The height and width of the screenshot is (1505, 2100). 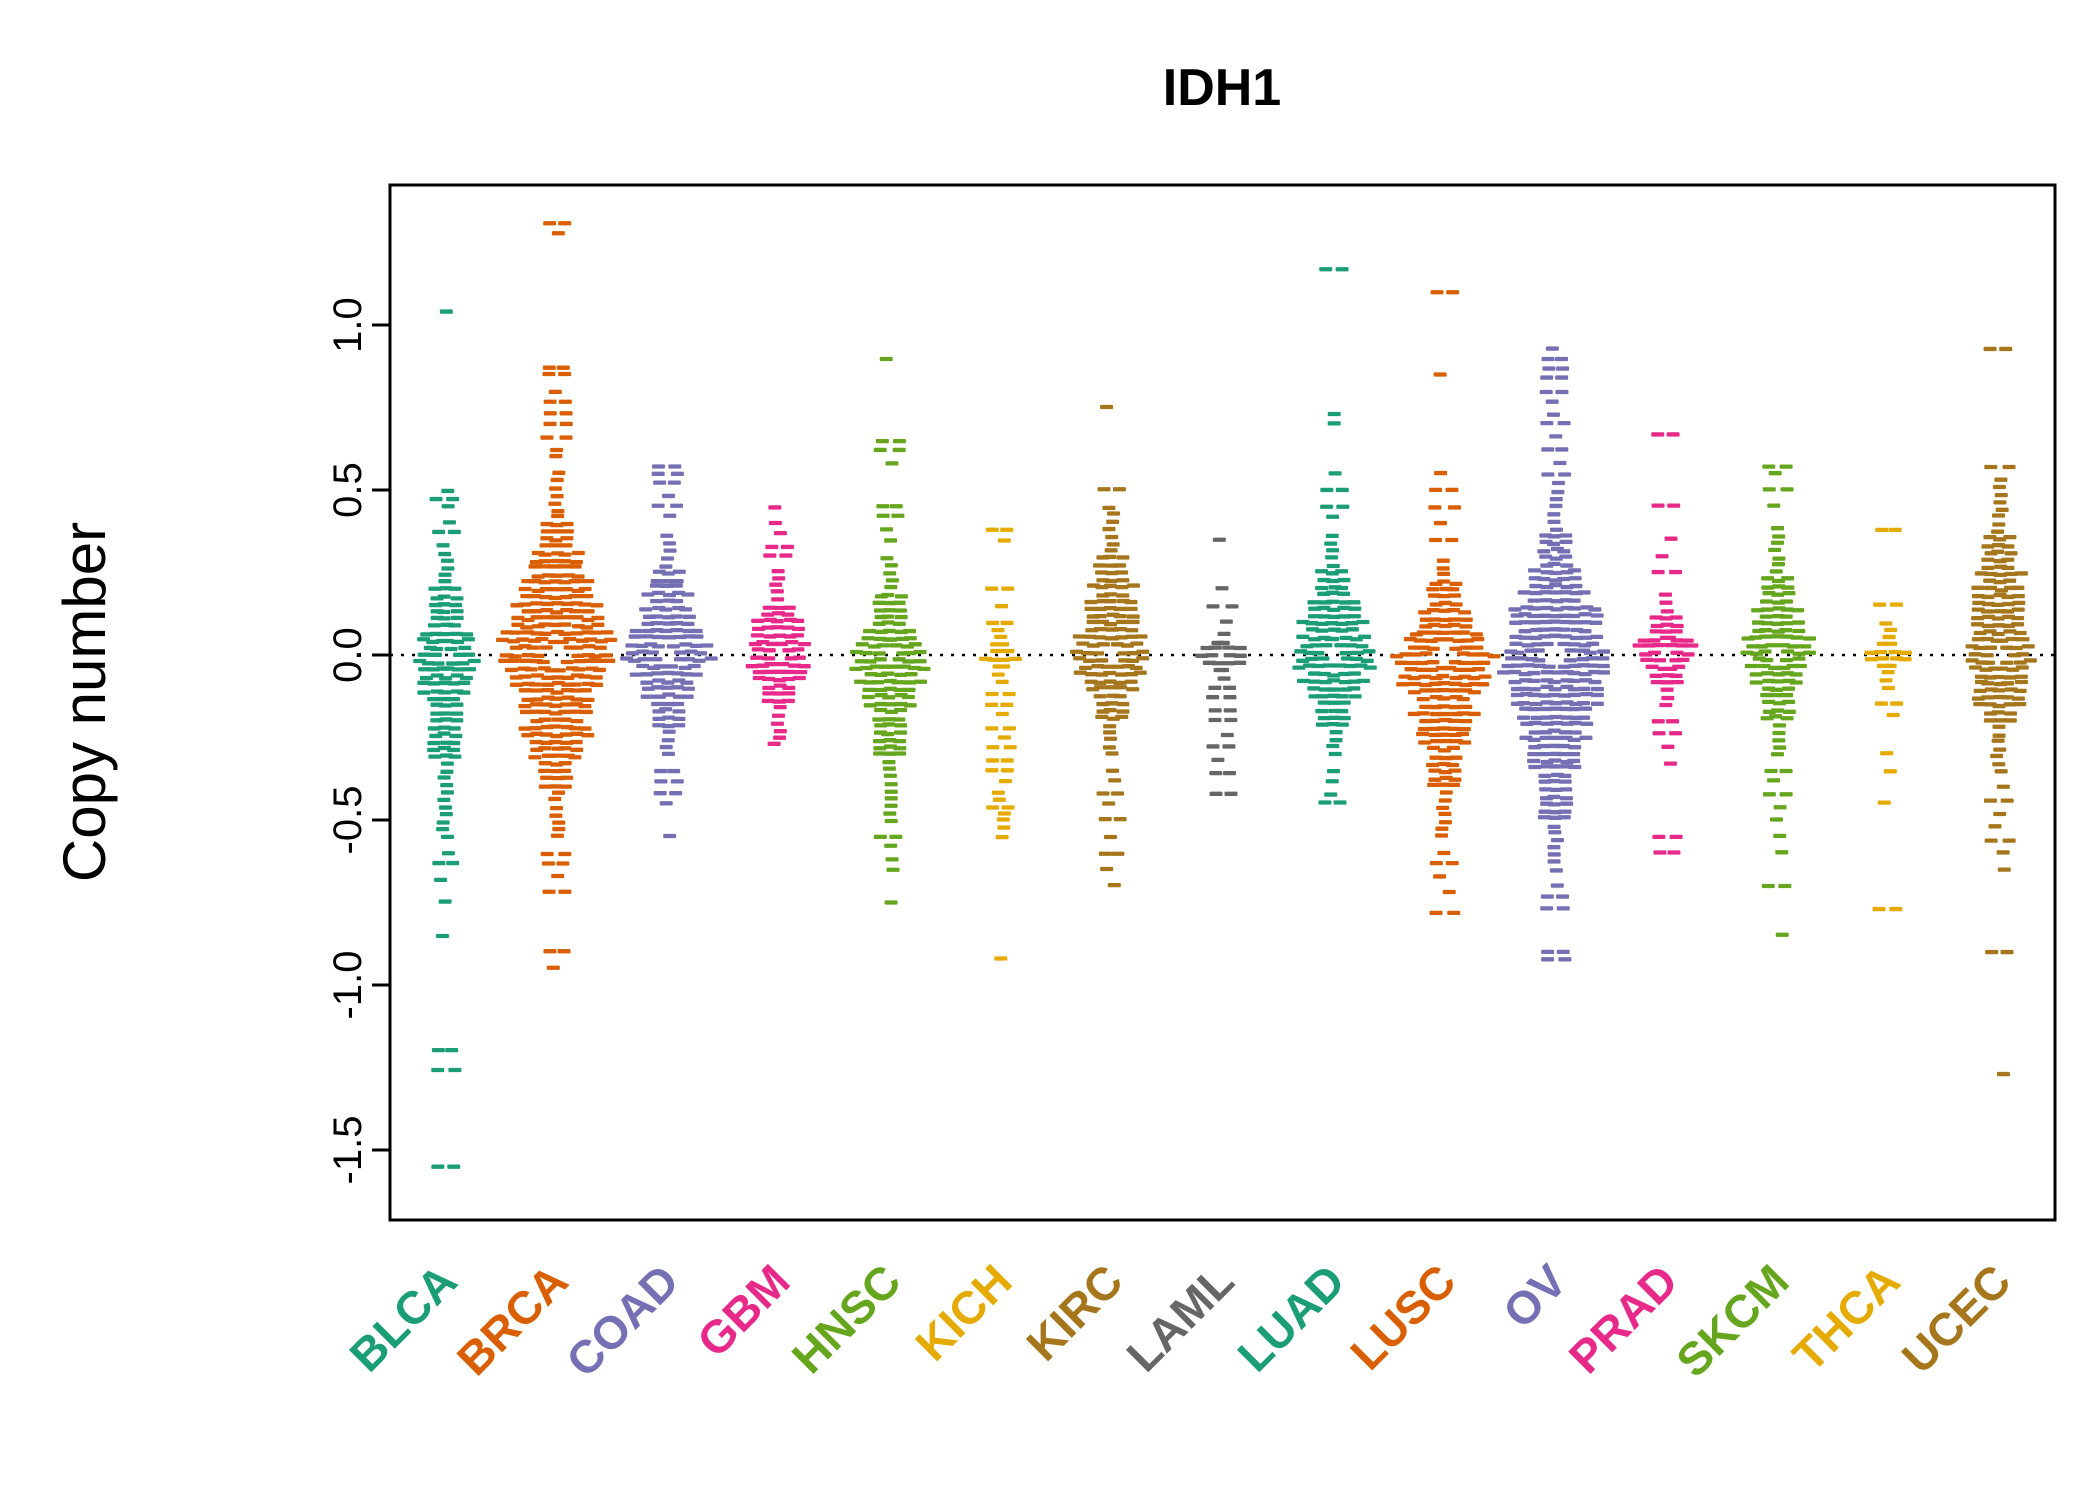 What do you see at coordinates (1179, 1317) in the screenshot?
I see `x-axis-label-laml: LAML` at bounding box center [1179, 1317].